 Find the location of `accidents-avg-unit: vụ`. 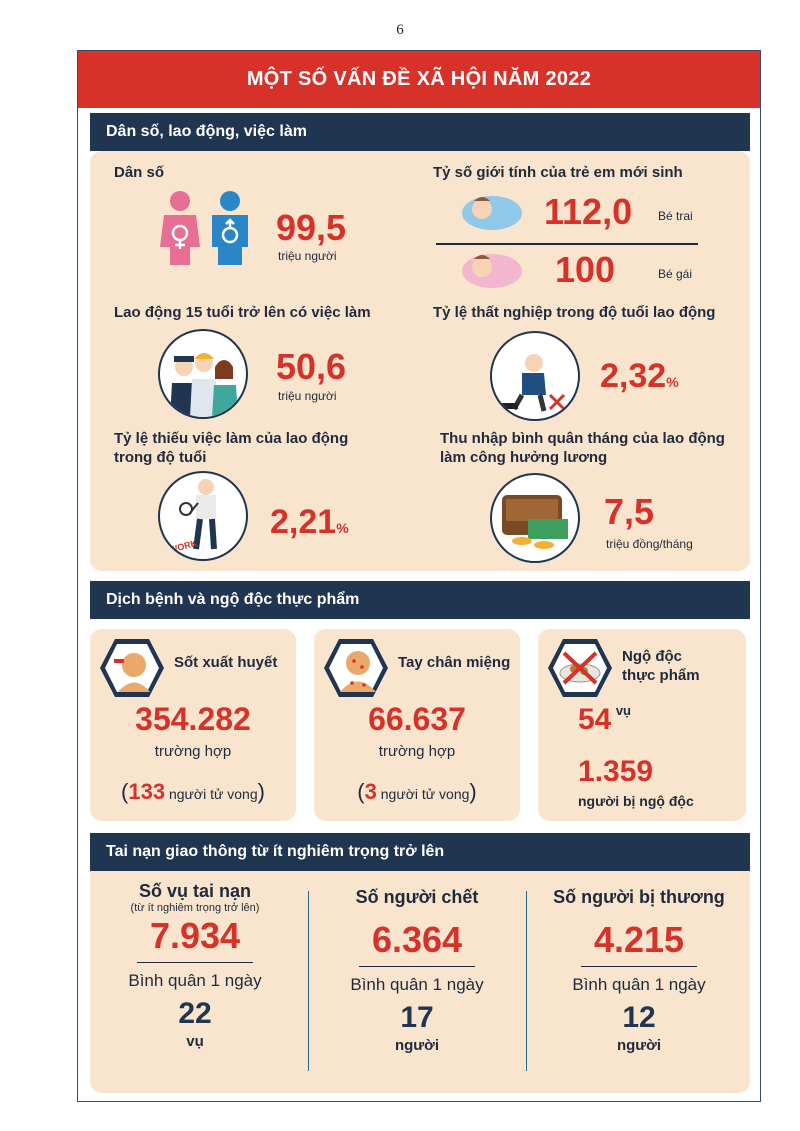

accidents-avg-unit: vụ is located at coordinates (195, 1041).